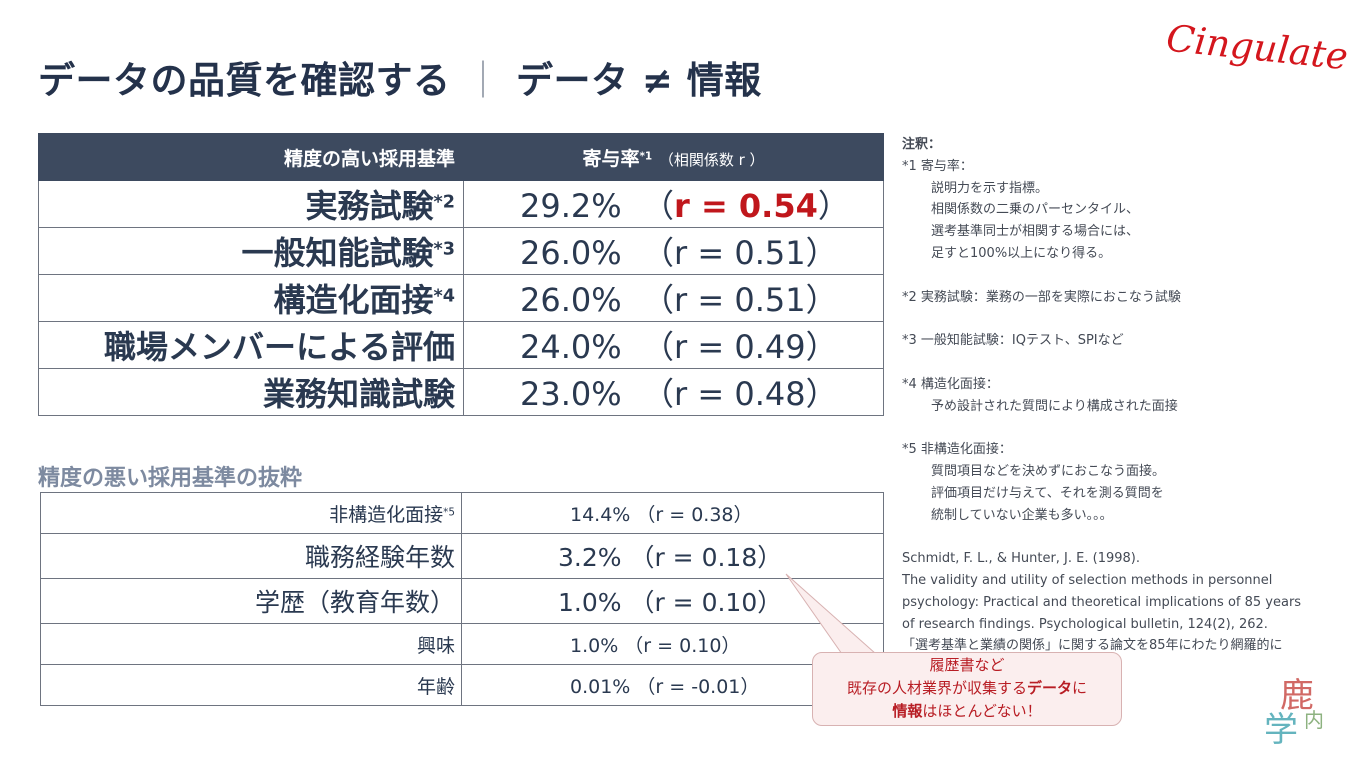 Image resolution: width=1360 pixels, height=761 pixels. What do you see at coordinates (746, 206) in the screenshot?
I see `highlight-r-value: r = 0.54` at bounding box center [746, 206].